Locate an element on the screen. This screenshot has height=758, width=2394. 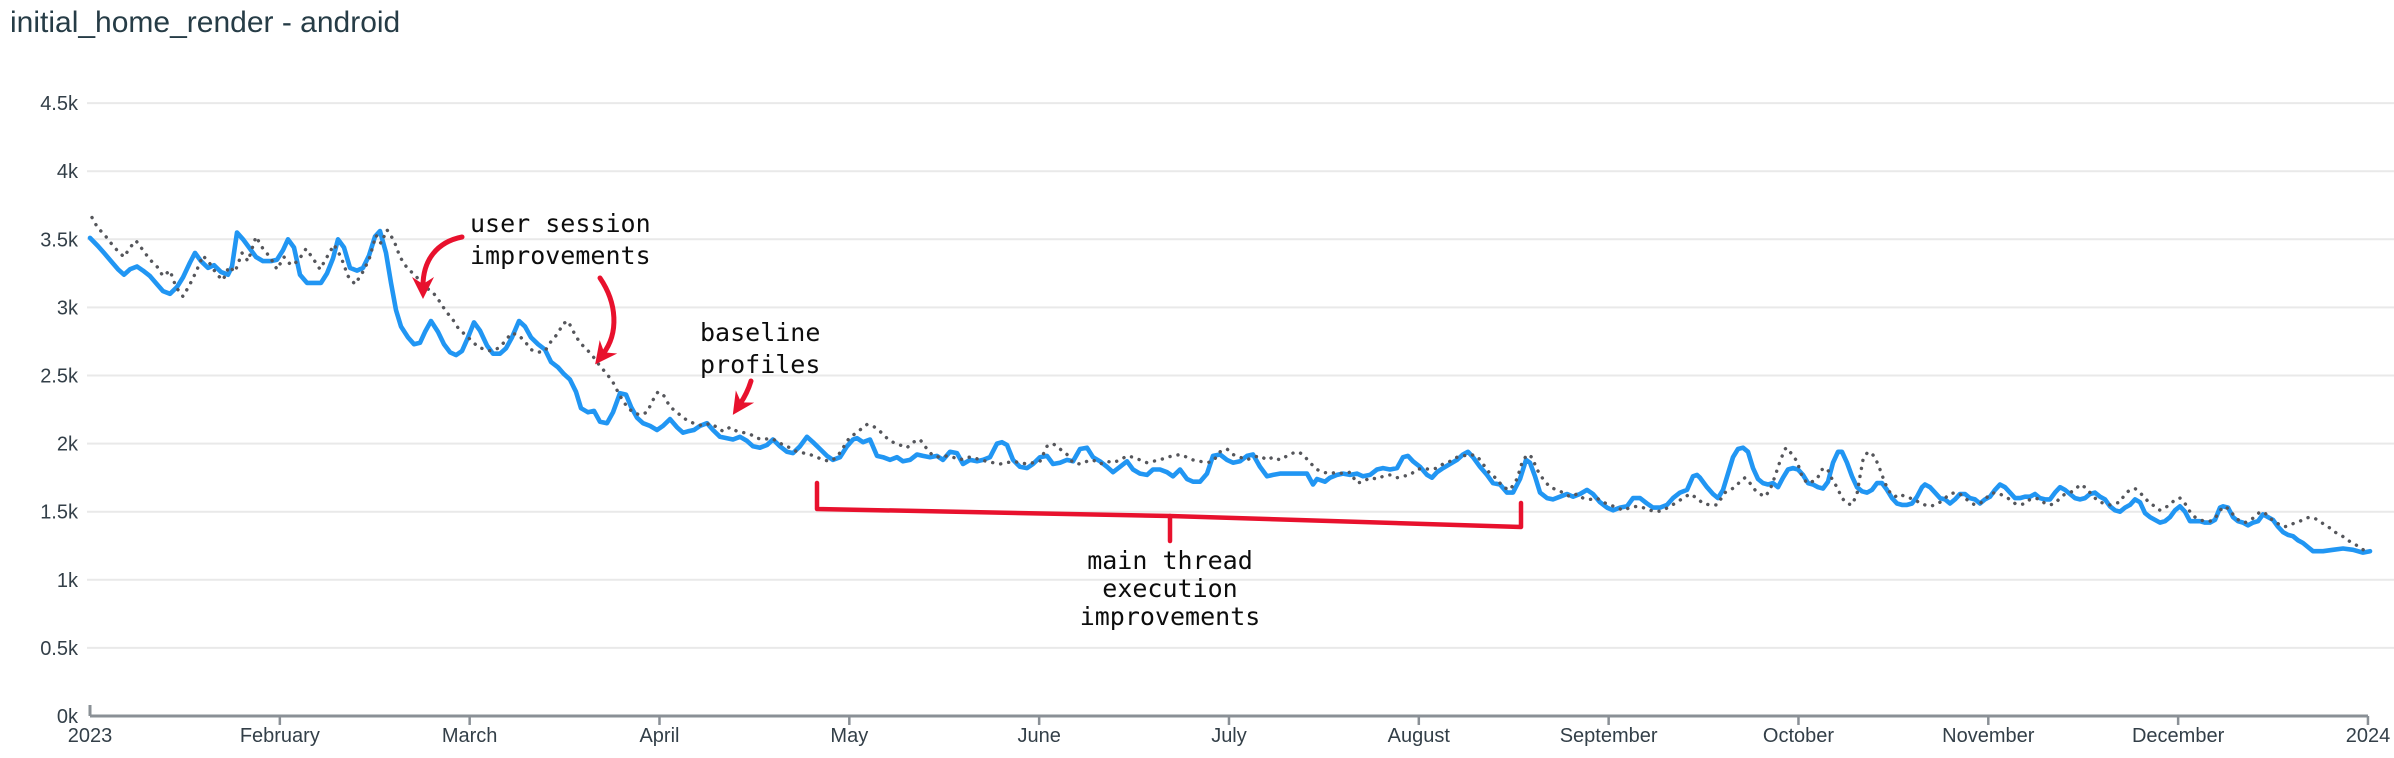
y-axis-label: 0.5k is located at coordinates (59, 649).